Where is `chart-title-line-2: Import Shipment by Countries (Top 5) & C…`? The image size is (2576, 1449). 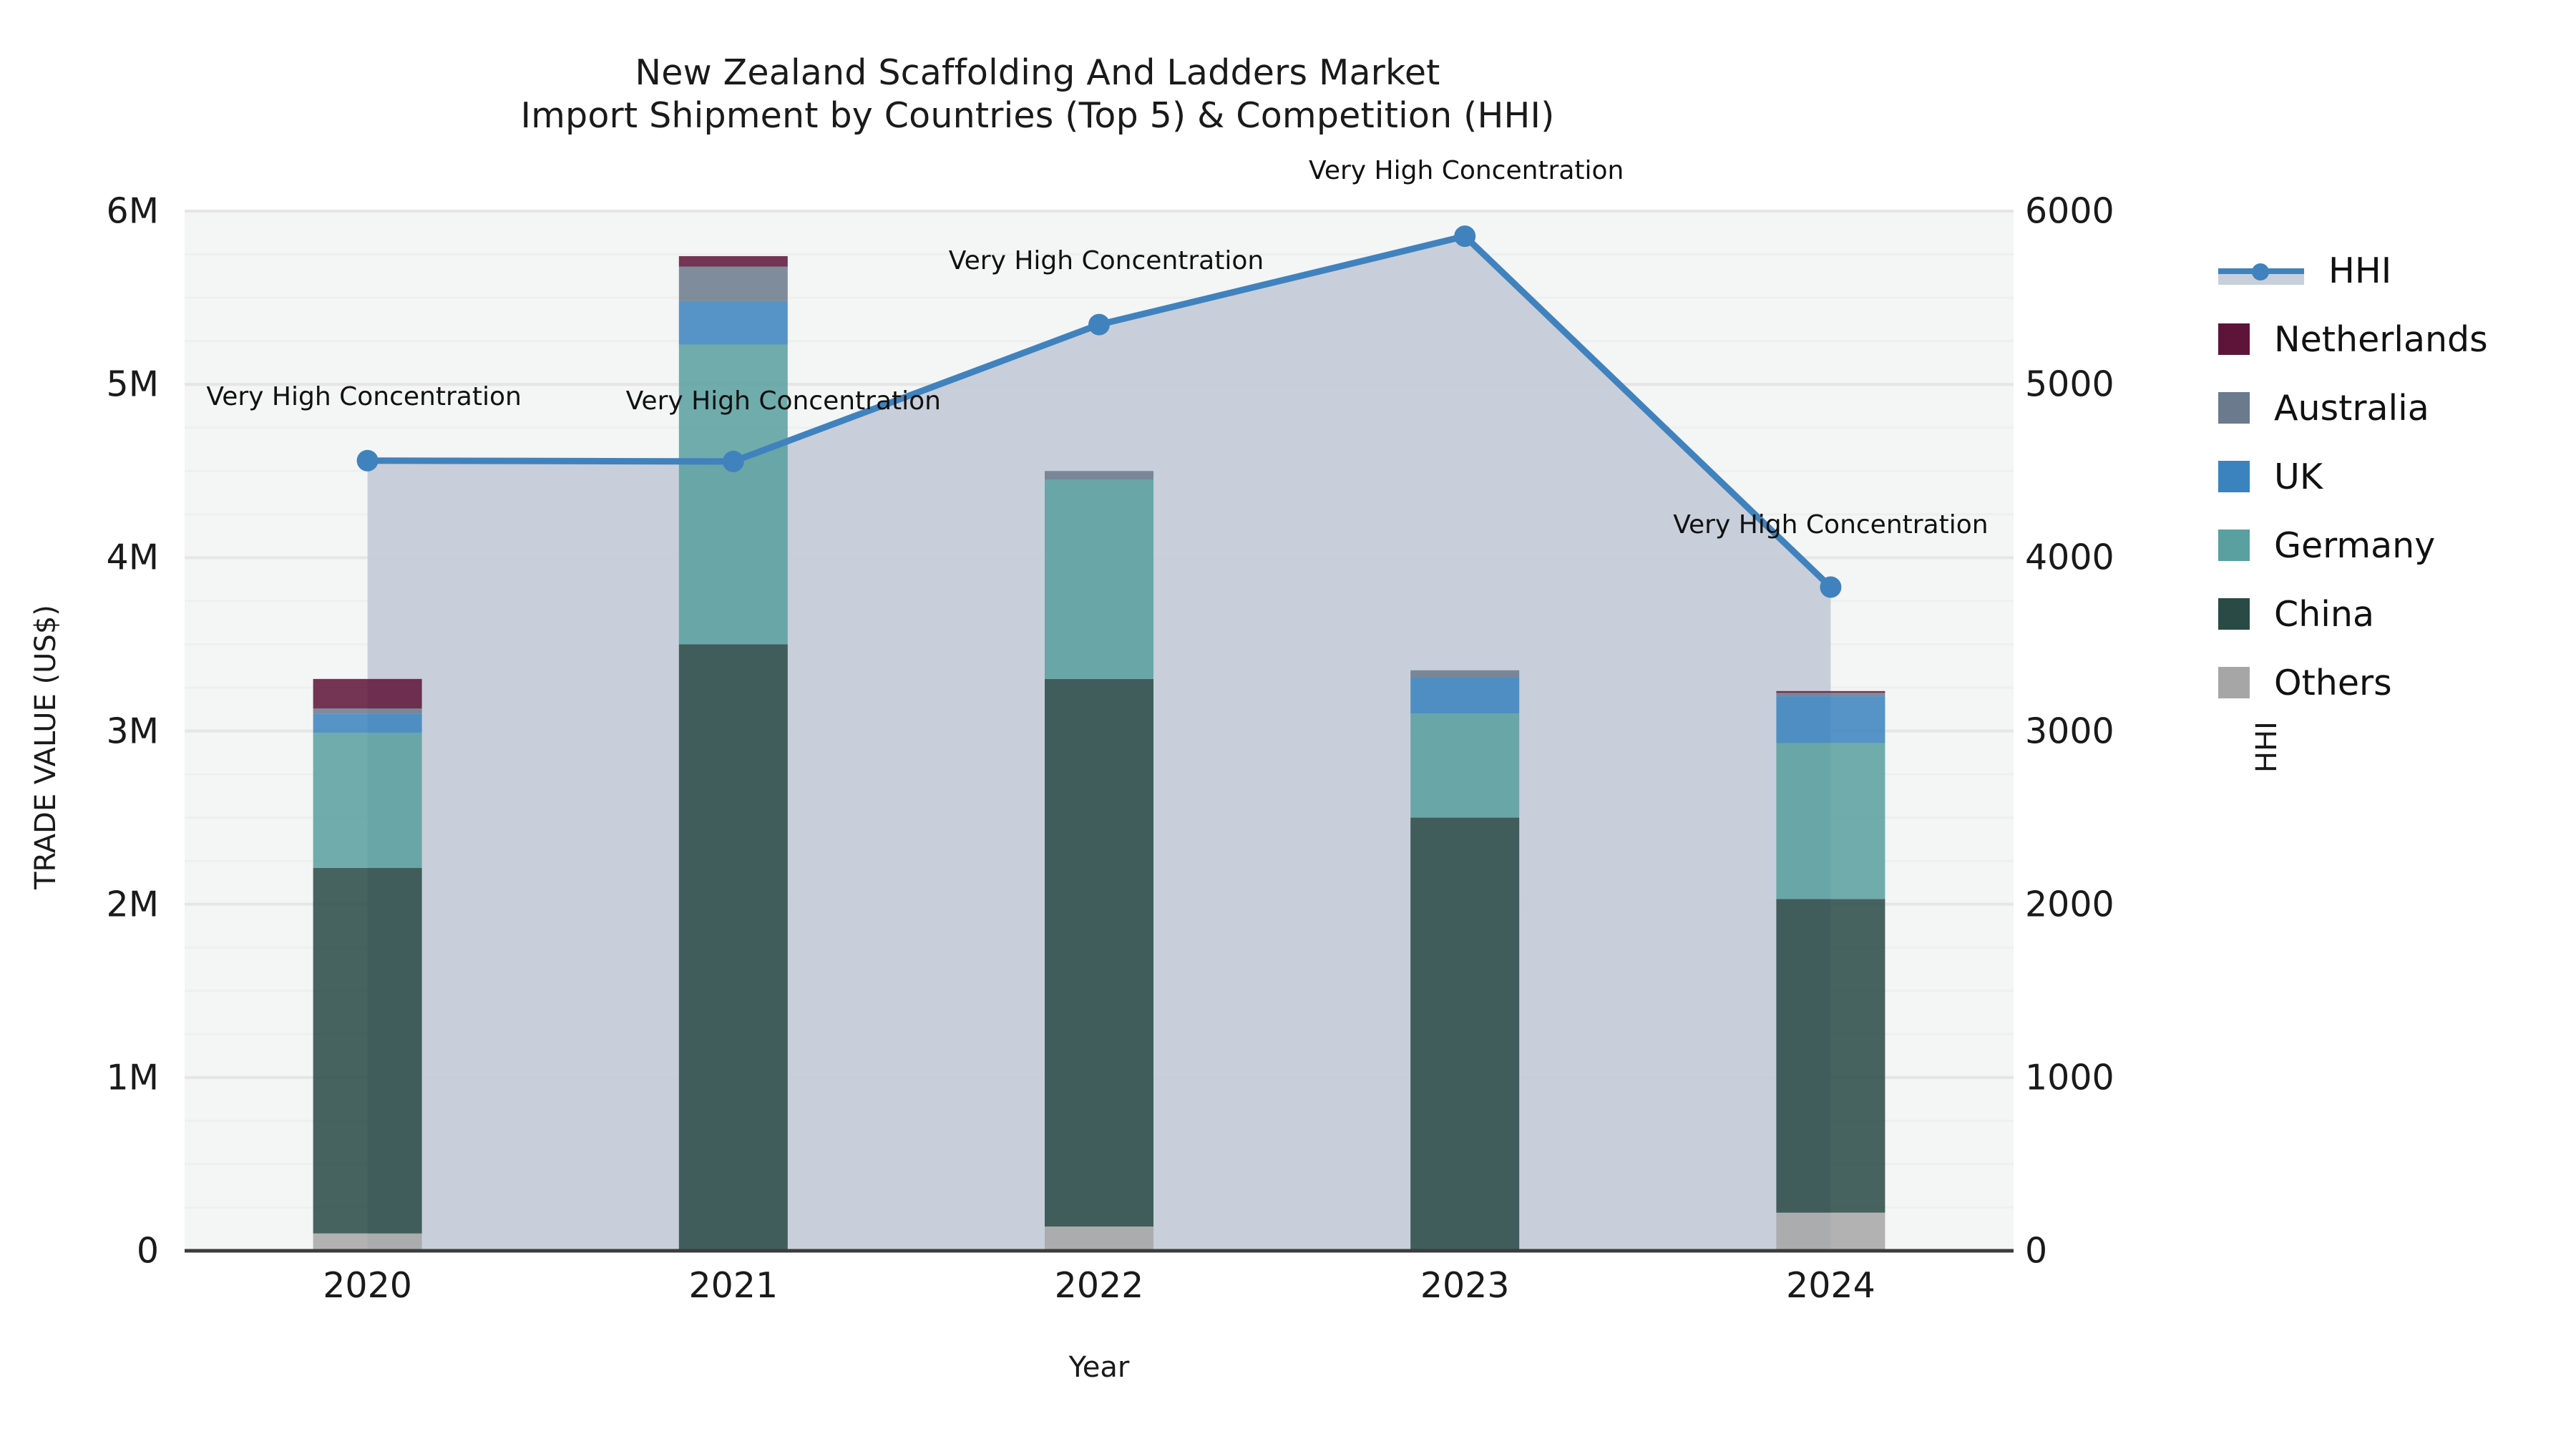
chart-title-line-2: Import Shipment by Countries (Top 5) & C… is located at coordinates (1037, 115).